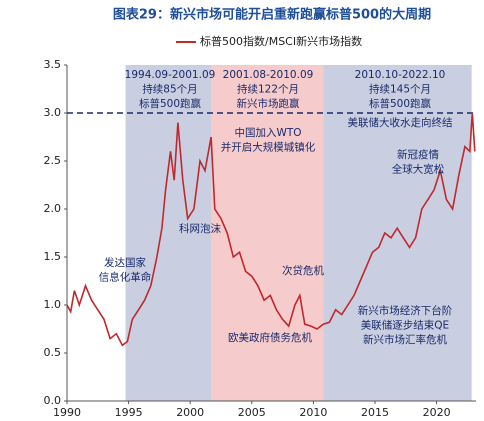 Image resolution: width=484 pixels, height=421 pixels. I want to click on x-tick-label: 1995, so click(129, 412).